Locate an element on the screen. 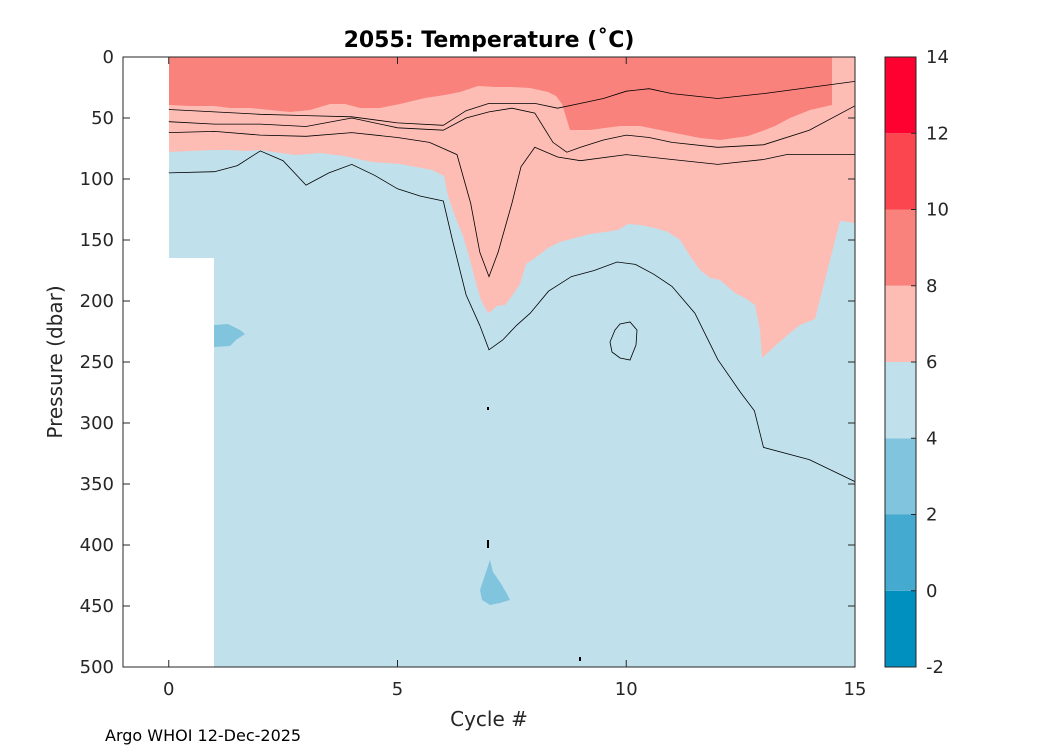  y-tick-label: 400 is located at coordinates (97, 545).